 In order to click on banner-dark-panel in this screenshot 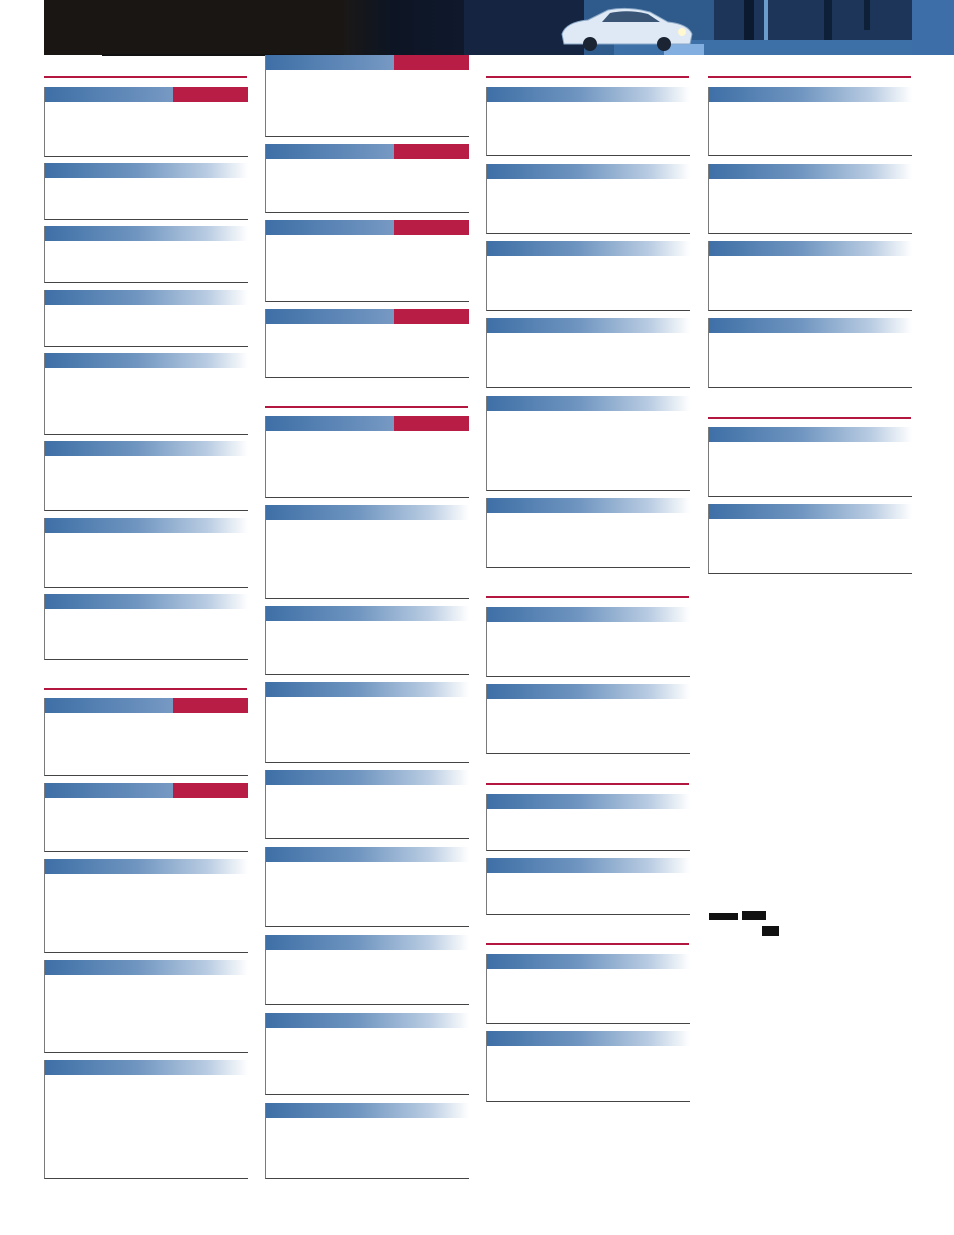, I will do `click(194, 27)`.